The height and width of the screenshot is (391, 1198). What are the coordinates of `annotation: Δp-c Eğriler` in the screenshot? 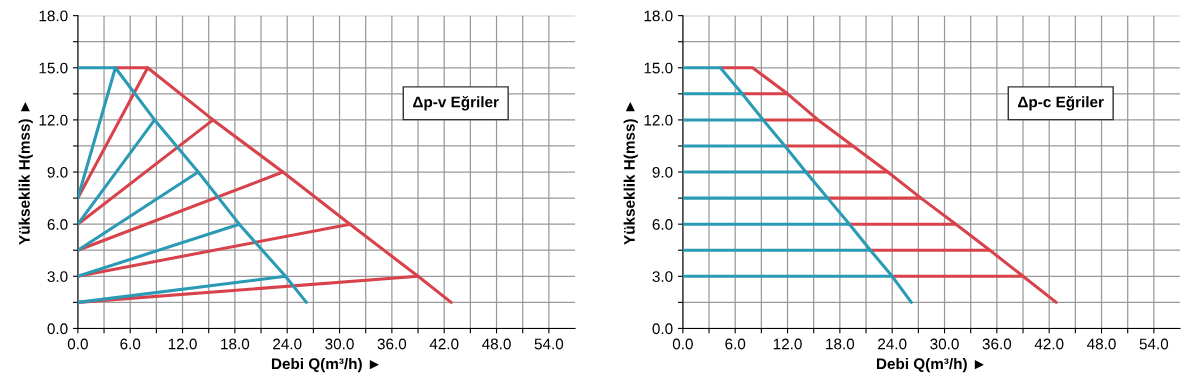 It's located at (1061, 103).